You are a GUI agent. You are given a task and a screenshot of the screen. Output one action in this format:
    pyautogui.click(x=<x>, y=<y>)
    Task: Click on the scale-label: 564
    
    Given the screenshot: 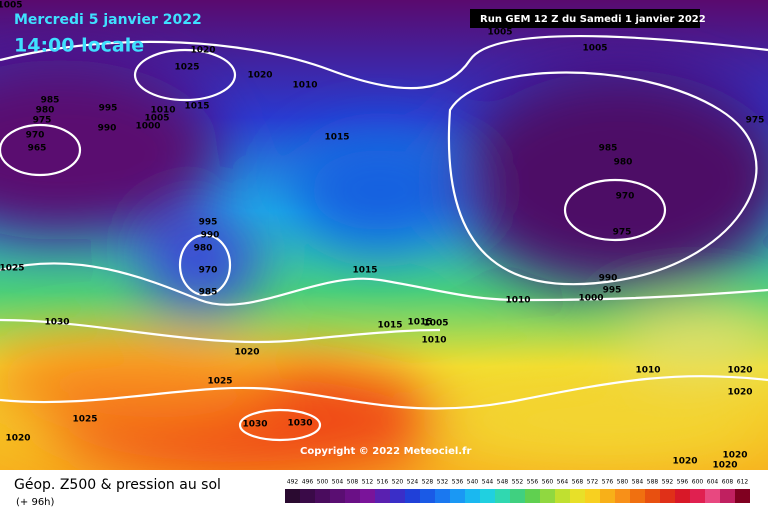 What is the action you would take?
    pyautogui.click(x=563, y=482)
    